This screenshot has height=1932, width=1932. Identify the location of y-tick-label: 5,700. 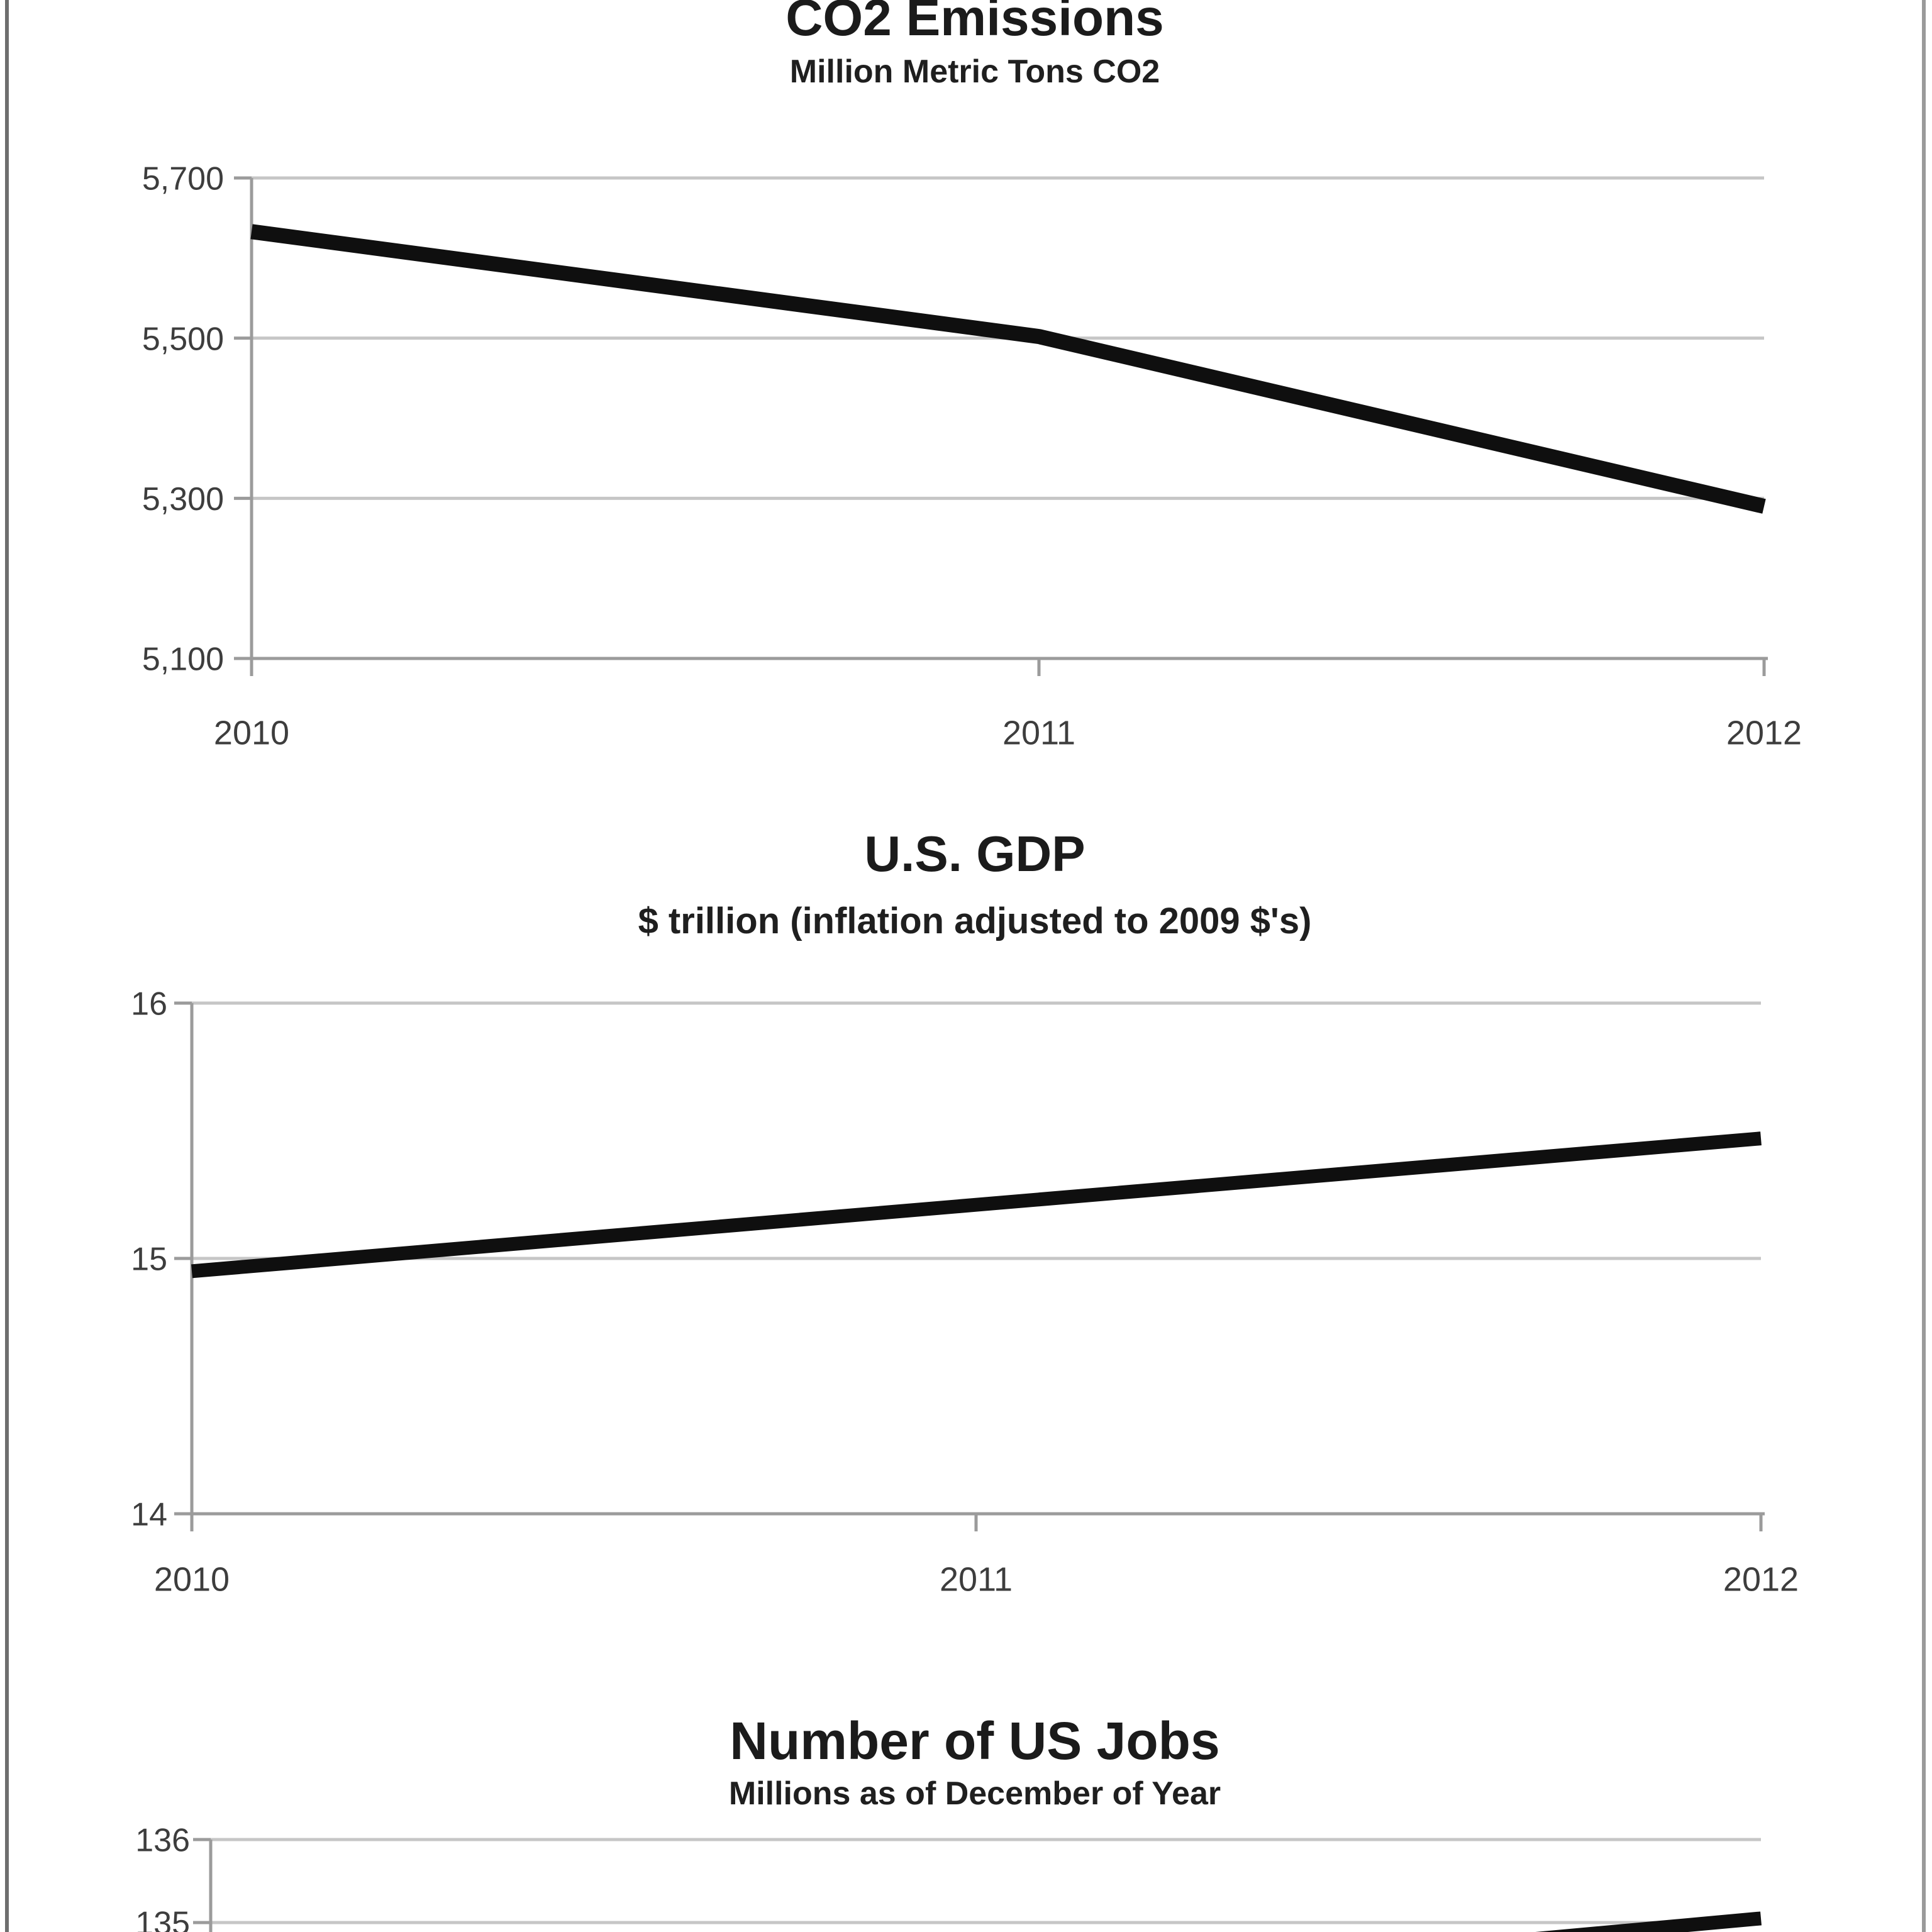
(183, 179).